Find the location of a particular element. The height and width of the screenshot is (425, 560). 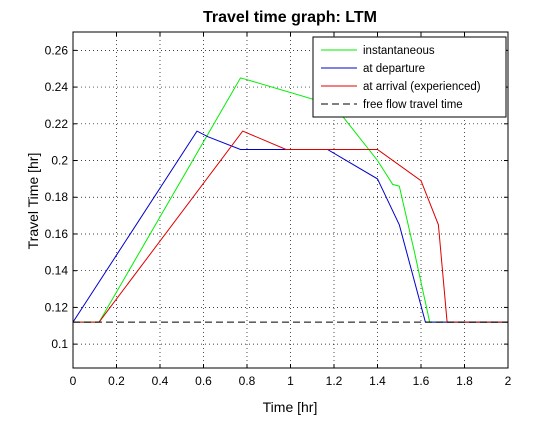

legend-label-0: instantaneous is located at coordinates (399, 51).